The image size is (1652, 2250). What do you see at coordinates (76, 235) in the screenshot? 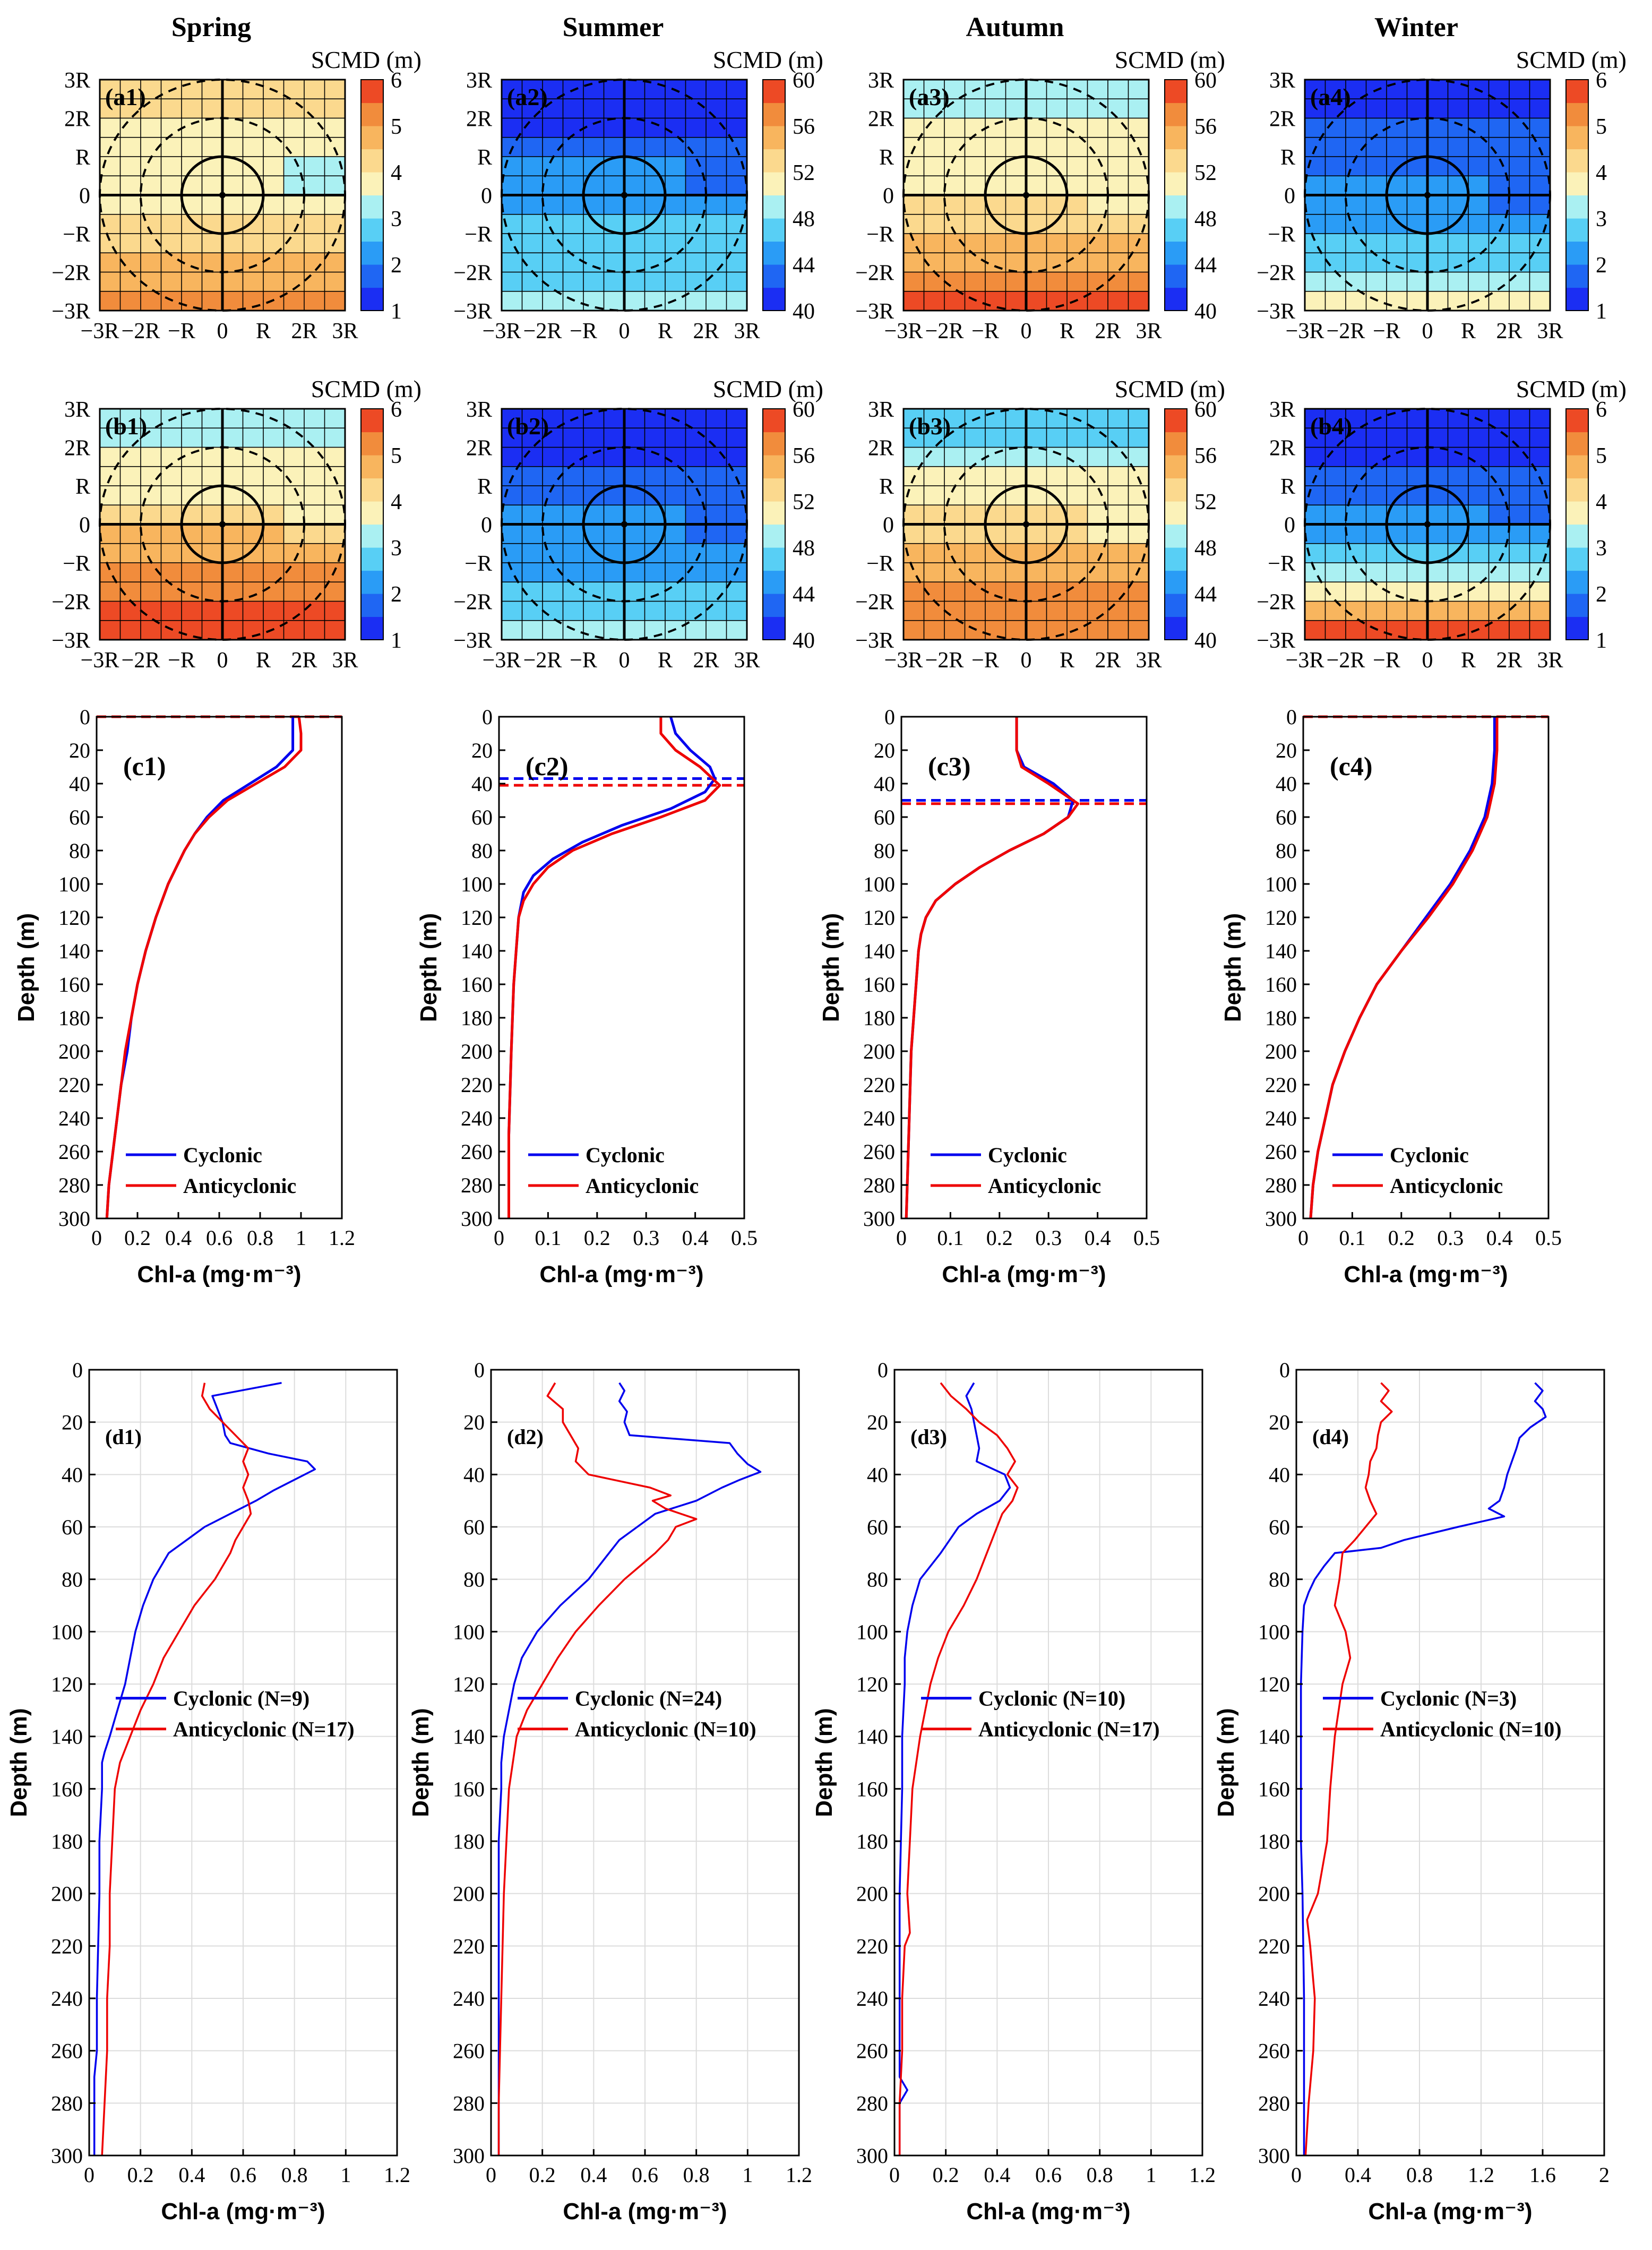
I see `y-tick-label: −R` at bounding box center [76, 235].